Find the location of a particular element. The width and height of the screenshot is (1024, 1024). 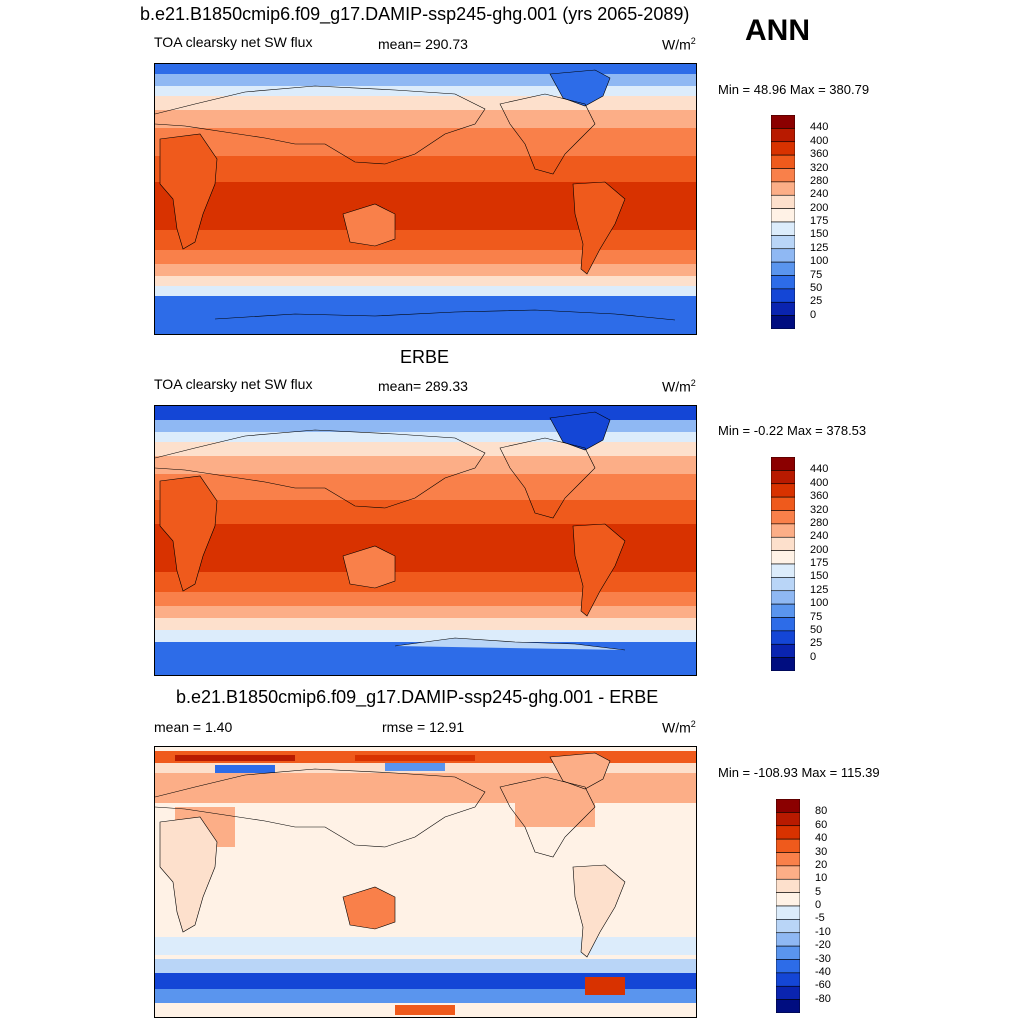

panel3-rmse: rmse = 12.91 is located at coordinates (423, 727).